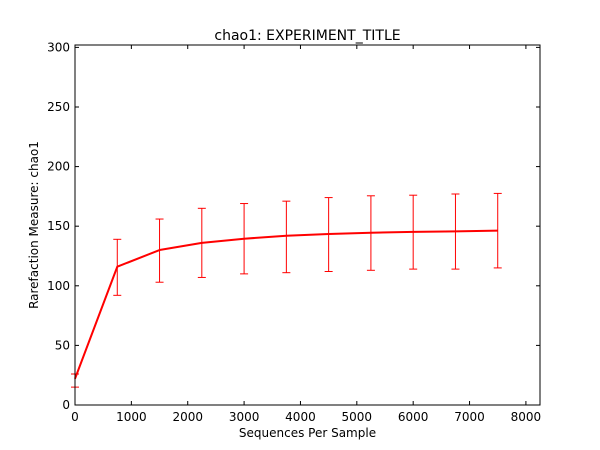 The image size is (600, 450). What do you see at coordinates (58, 286) in the screenshot?
I see `y-tick-label: 100` at bounding box center [58, 286].